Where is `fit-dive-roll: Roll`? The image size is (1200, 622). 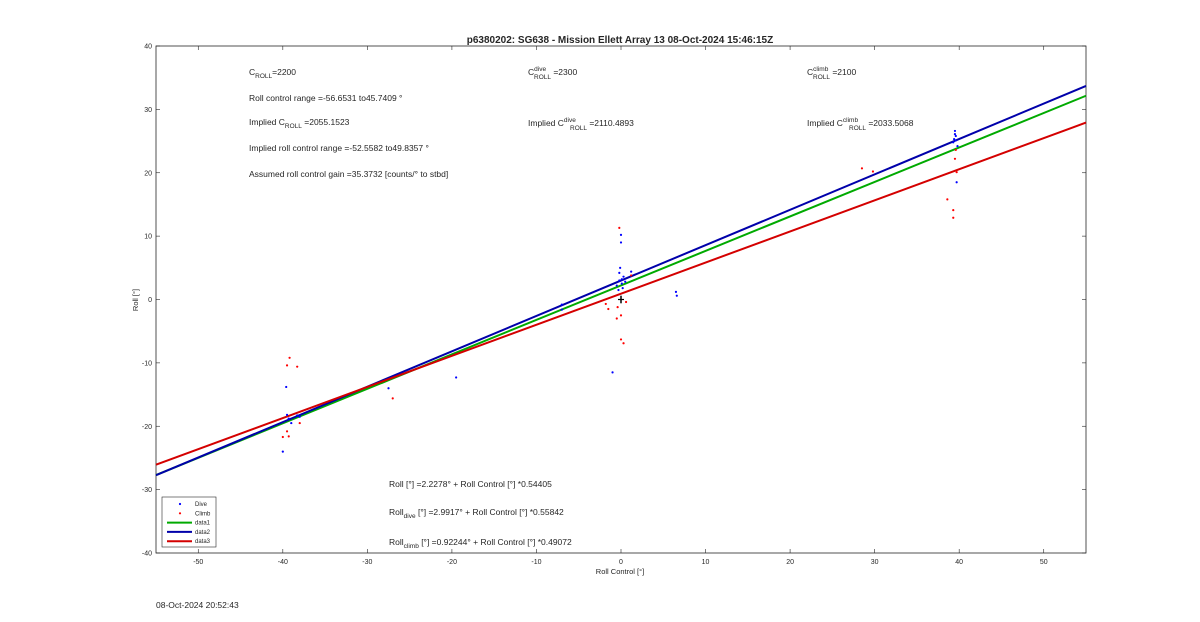
fit-dive-roll: Roll is located at coordinates (396, 512).